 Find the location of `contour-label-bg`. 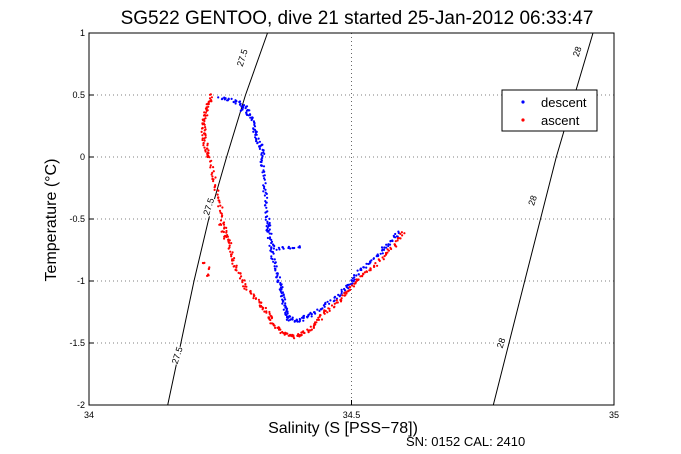

contour-label-bg is located at coordinates (177, 355).